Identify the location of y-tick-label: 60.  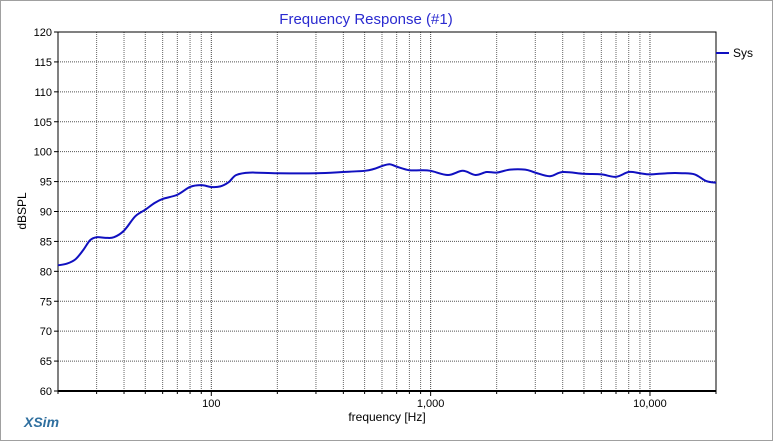
(46, 392).